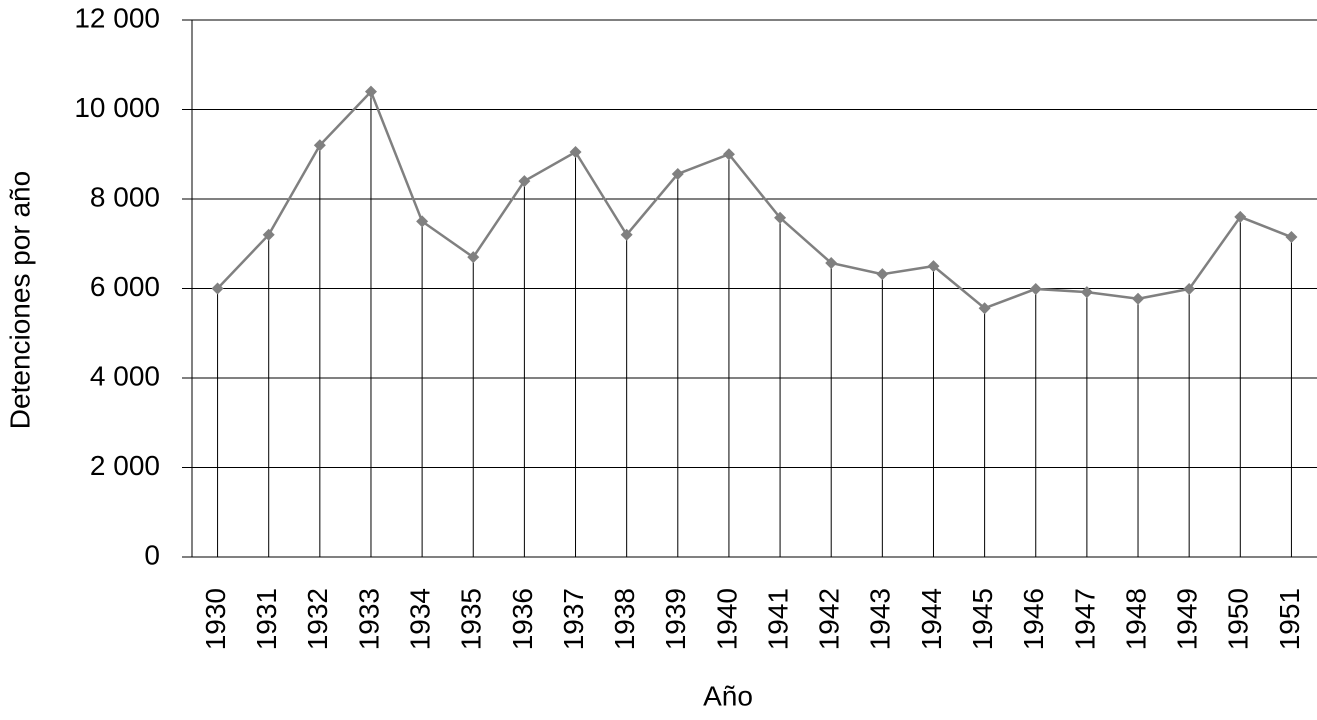  What do you see at coordinates (624, 619) in the screenshot?
I see `x-tick-label: 1938` at bounding box center [624, 619].